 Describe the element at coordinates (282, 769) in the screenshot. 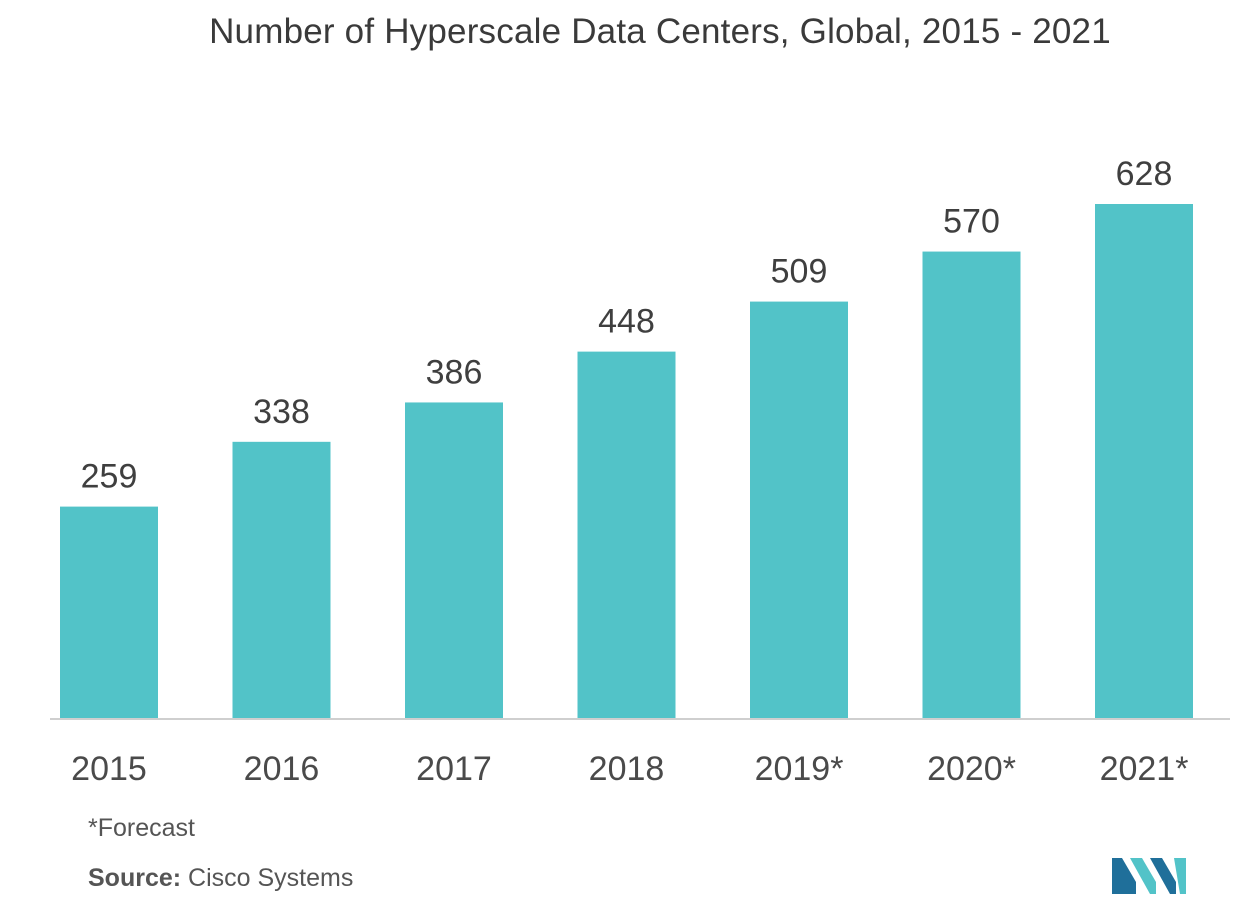

I see `x-tick-label-2016: 2016` at that location.